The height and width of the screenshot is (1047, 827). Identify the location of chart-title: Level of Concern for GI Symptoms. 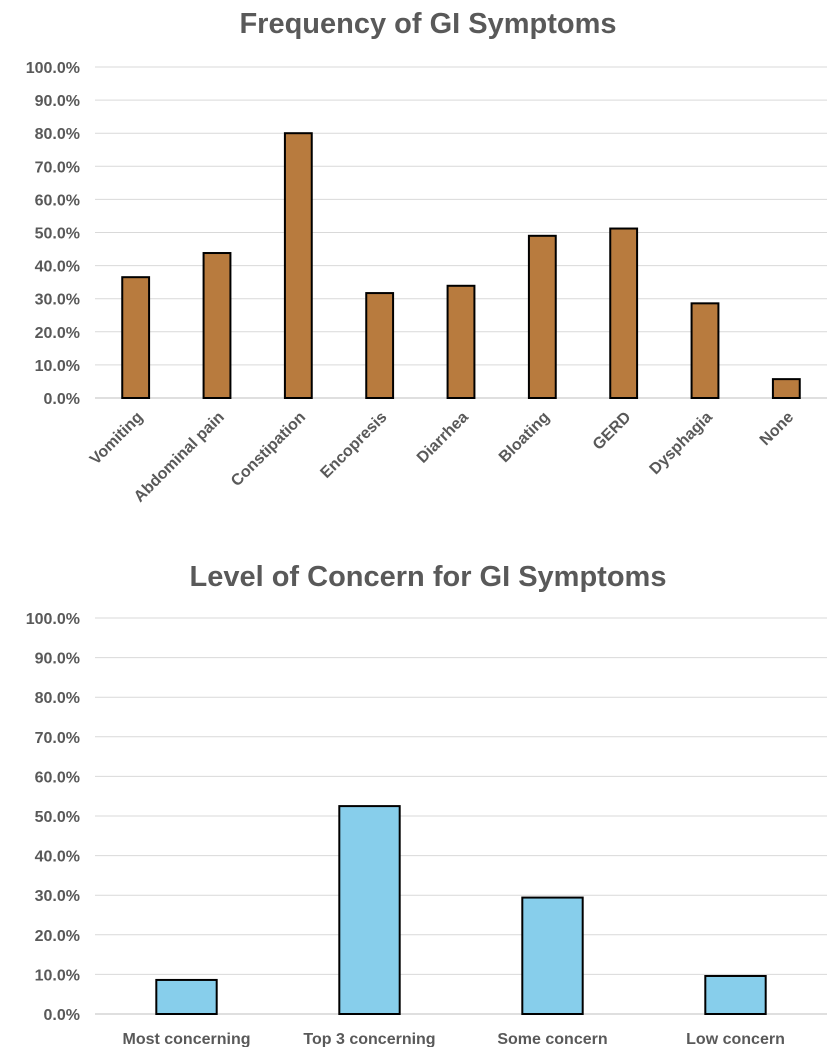
(428, 577).